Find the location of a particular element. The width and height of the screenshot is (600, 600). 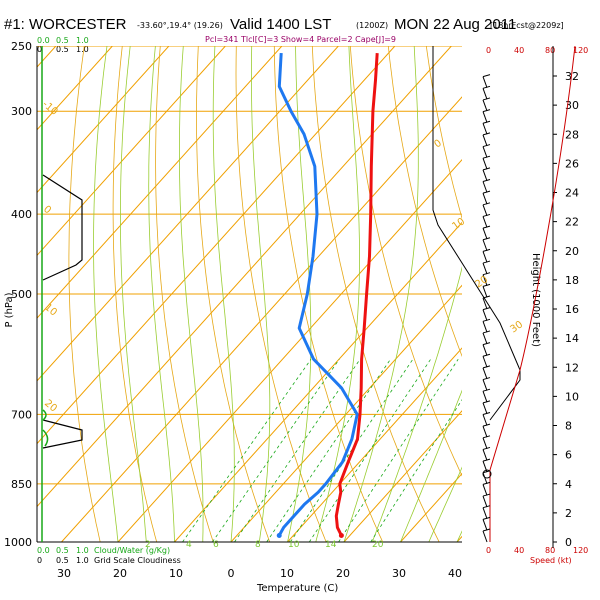

cloud-water-trace is located at coordinates (45, 428).